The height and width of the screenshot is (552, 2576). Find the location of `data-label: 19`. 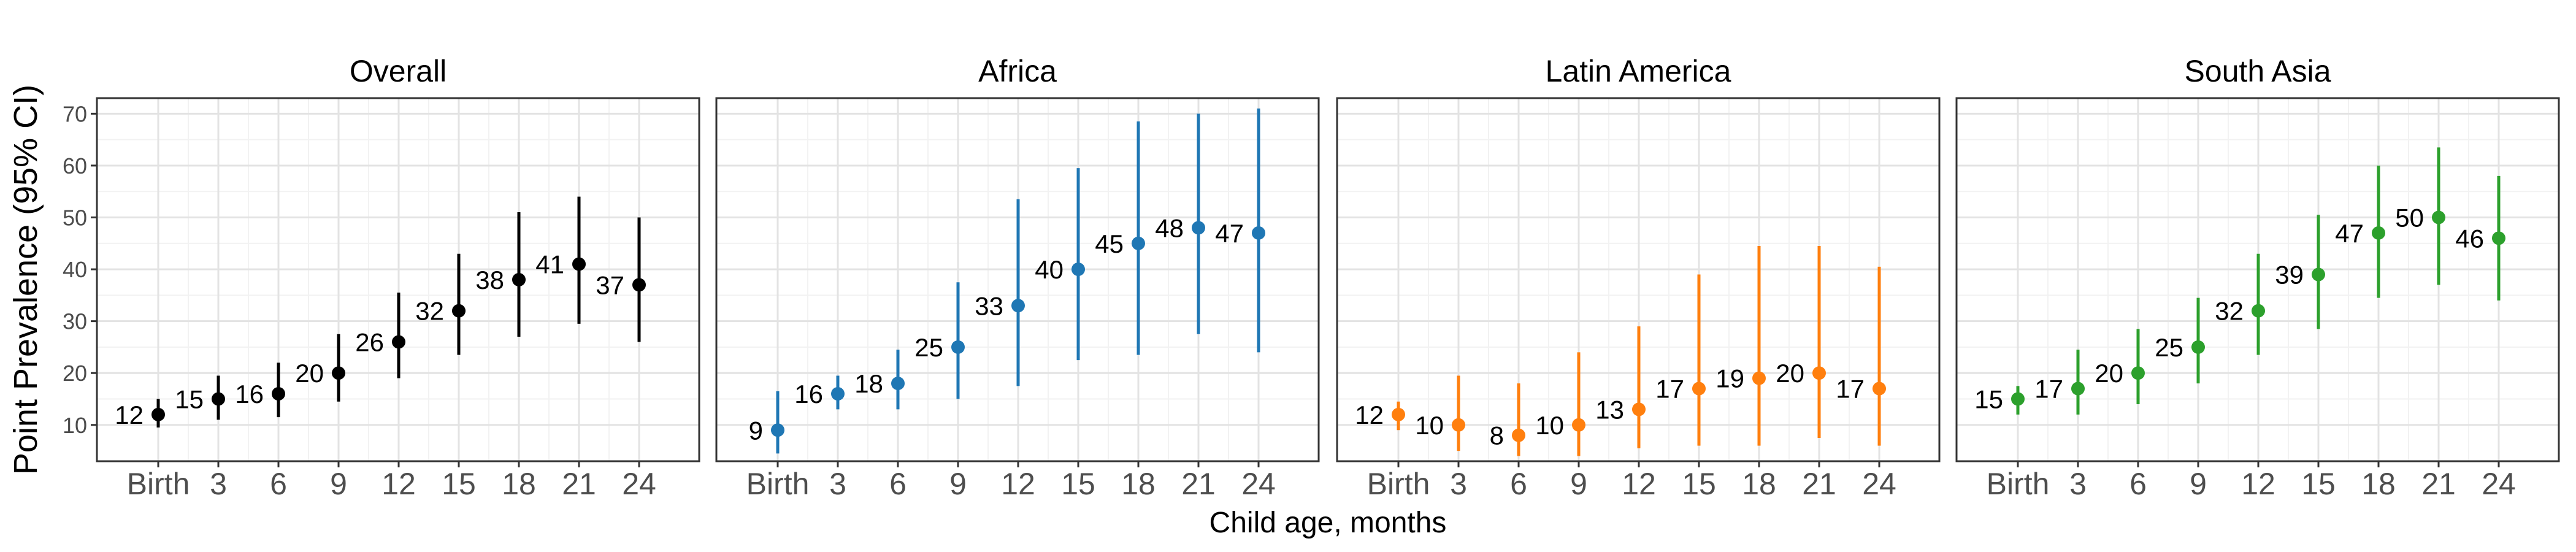

data-label: 19 is located at coordinates (1729, 378).